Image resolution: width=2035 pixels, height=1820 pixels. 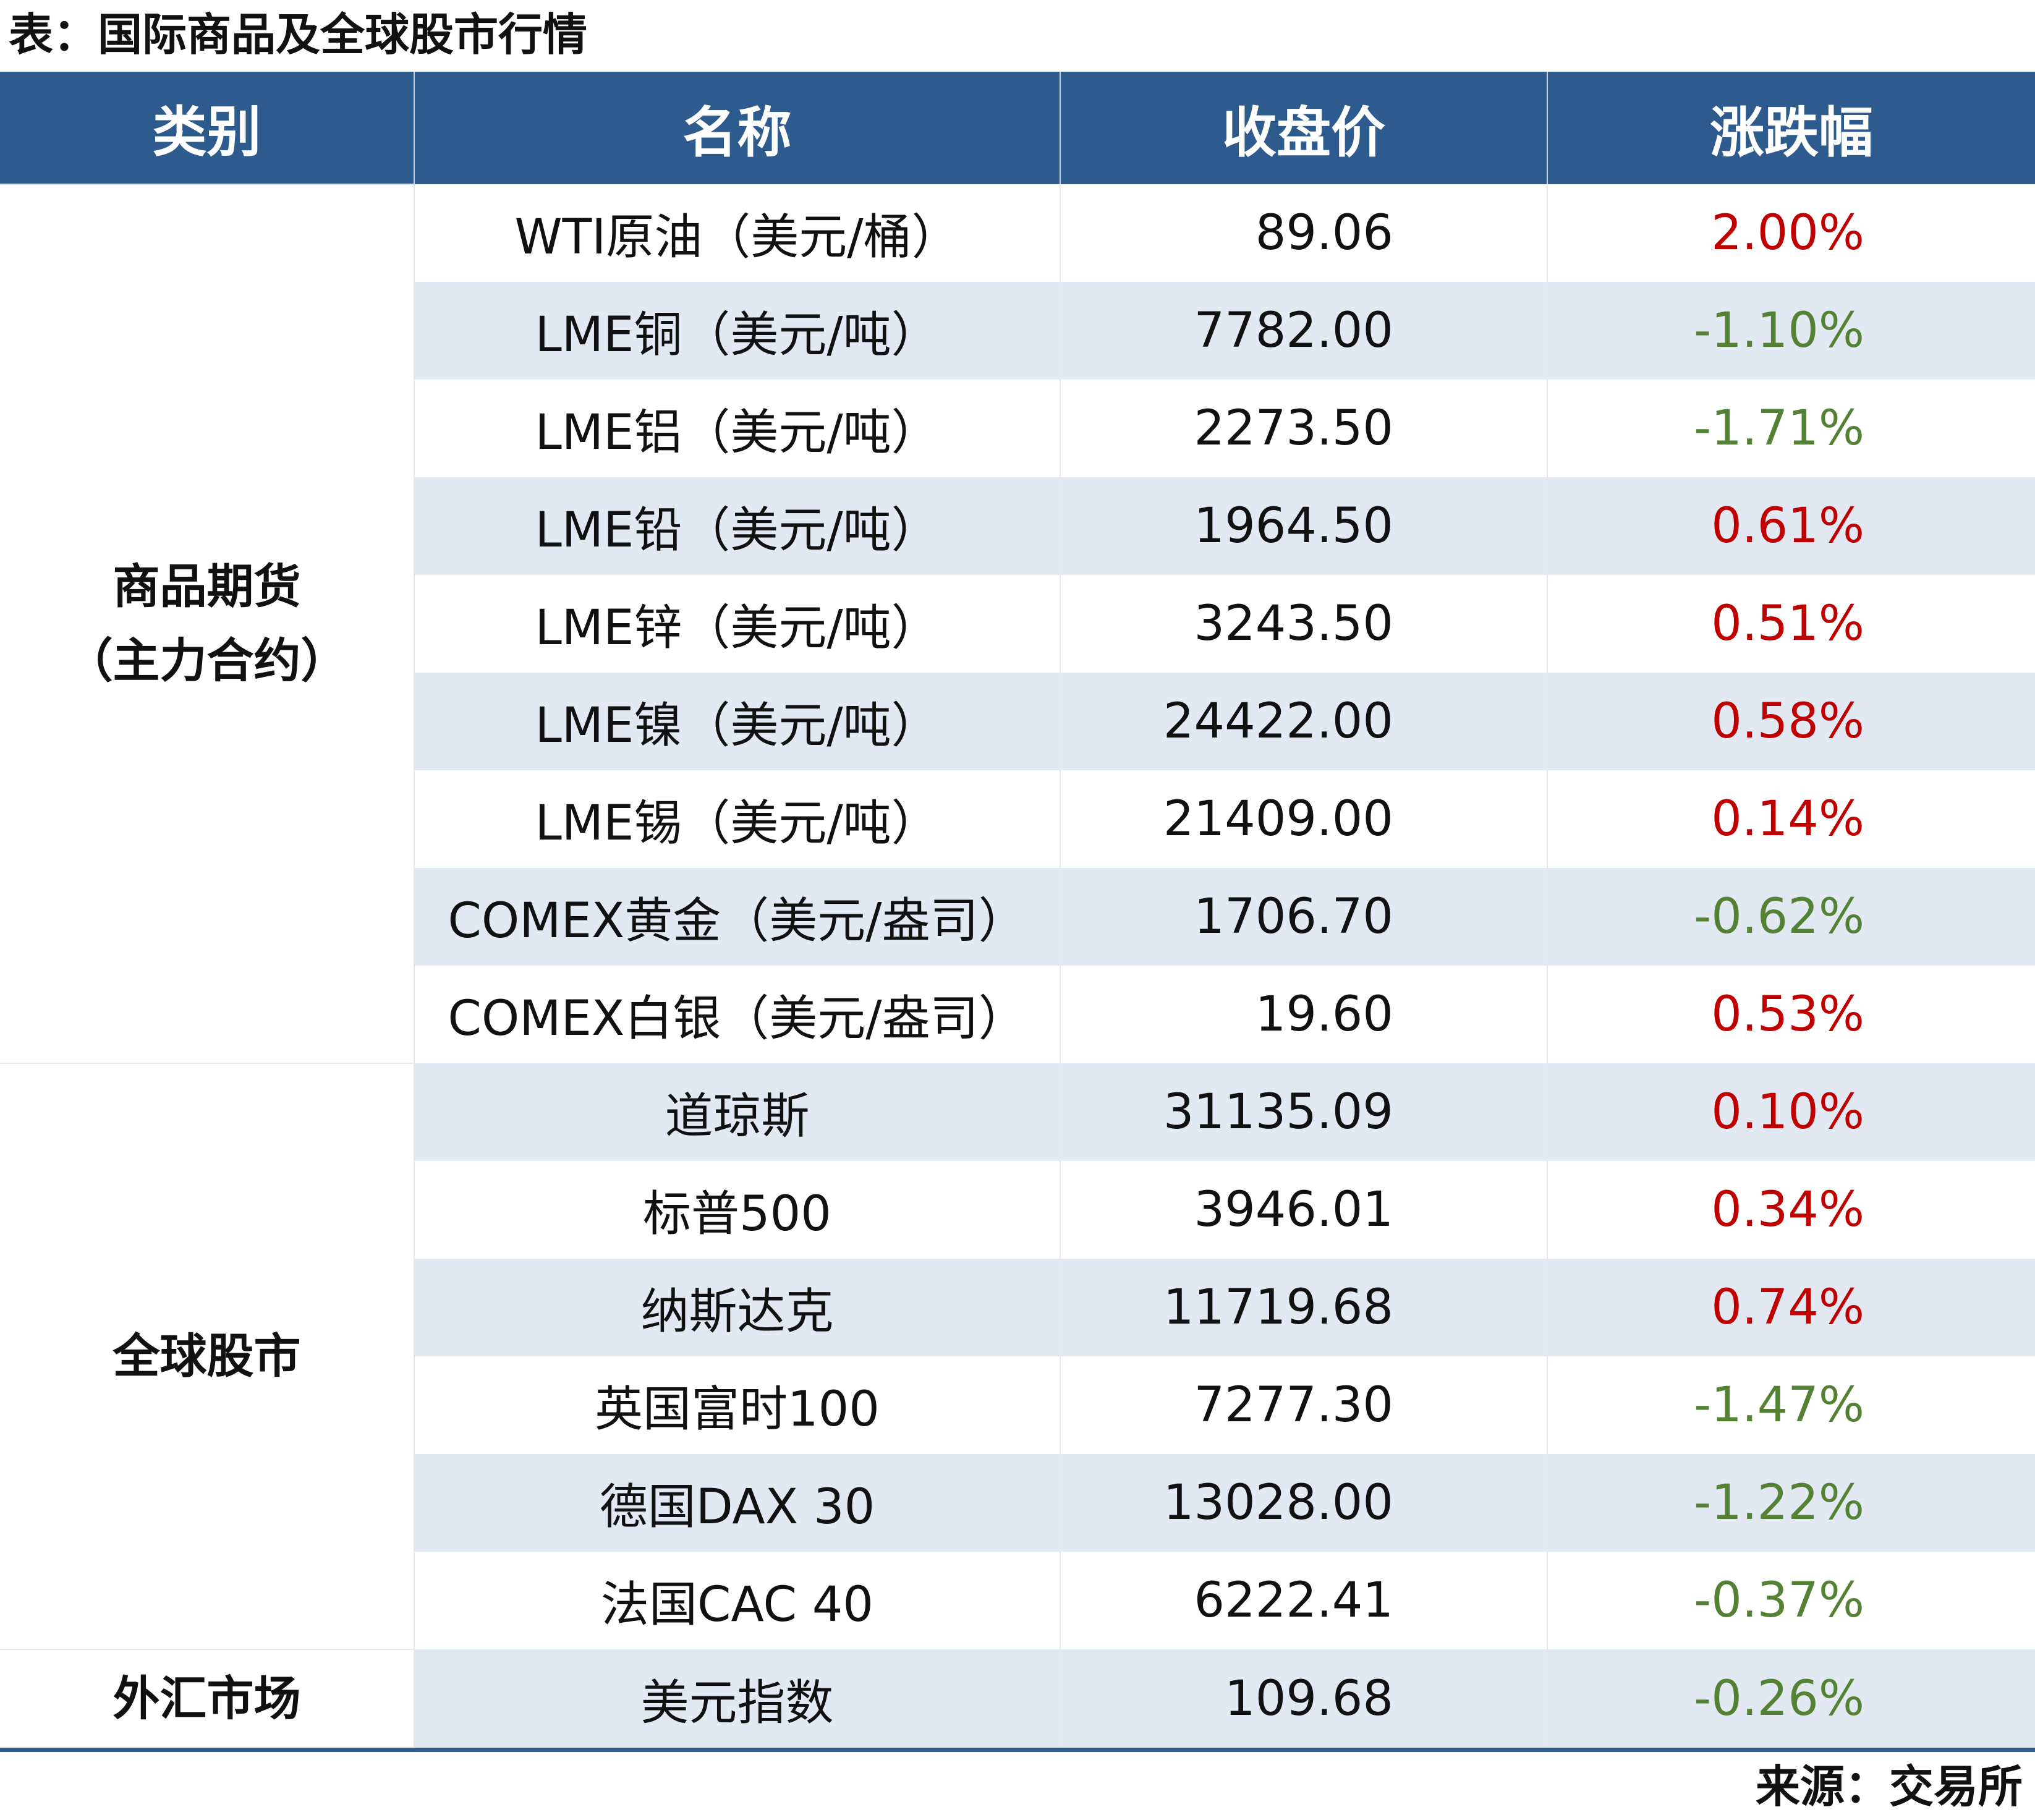 What do you see at coordinates (1791, 331) in the screenshot?
I see `change-percent-cell: -1.10%` at bounding box center [1791, 331].